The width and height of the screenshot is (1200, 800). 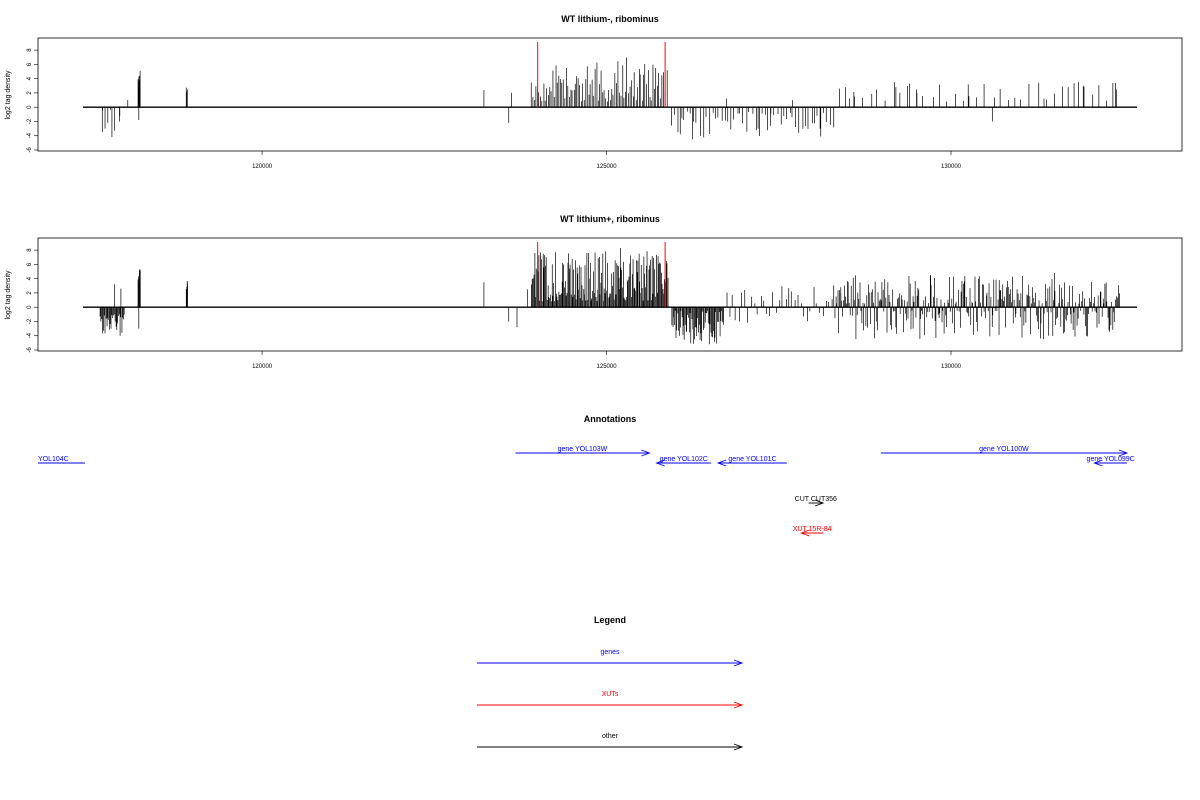 What do you see at coordinates (610, 652) in the screenshot?
I see `legend-label: genes` at bounding box center [610, 652].